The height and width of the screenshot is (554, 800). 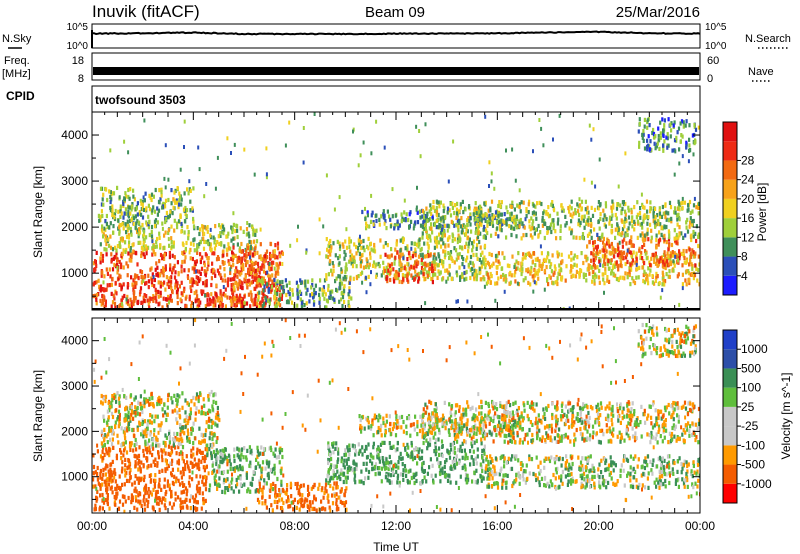 I want to click on beam-title: Beam 09, so click(x=395, y=12).